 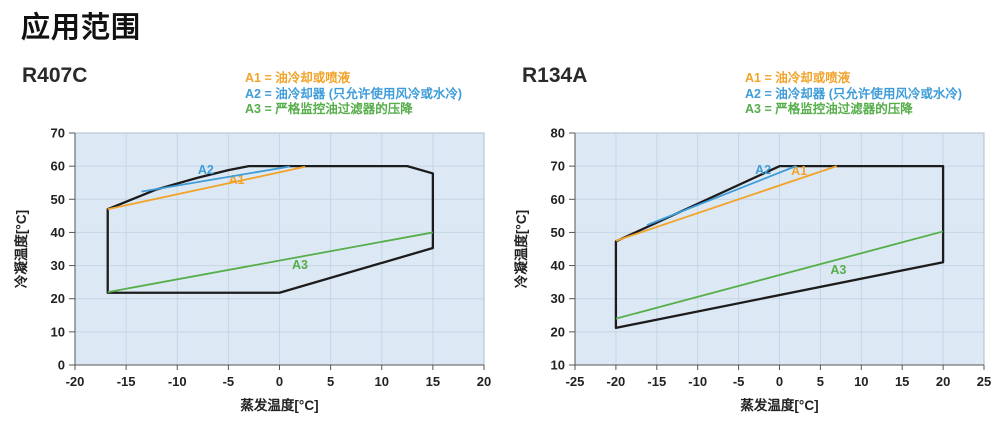 I want to click on page-title: 应用范围, so click(x=81, y=28).